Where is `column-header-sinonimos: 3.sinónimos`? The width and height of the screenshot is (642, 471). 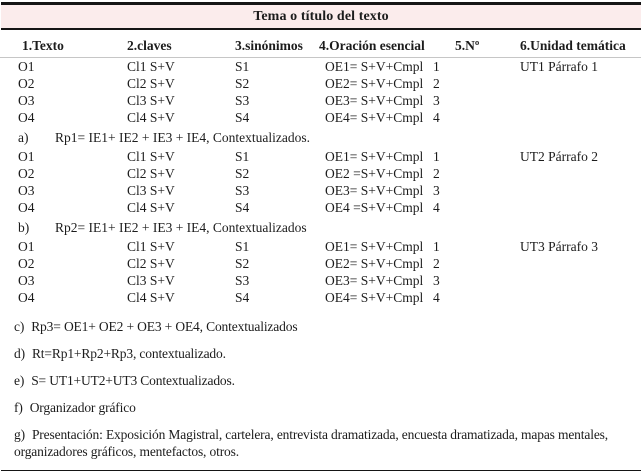 column-header-sinonimos: 3.sinónimos is located at coordinates (269, 45).